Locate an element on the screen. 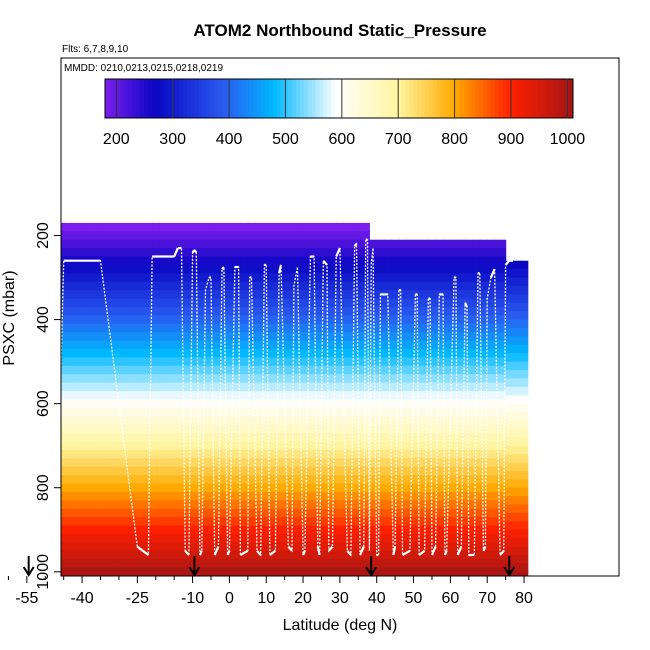  track-level-segment is located at coordinates (259, 553).